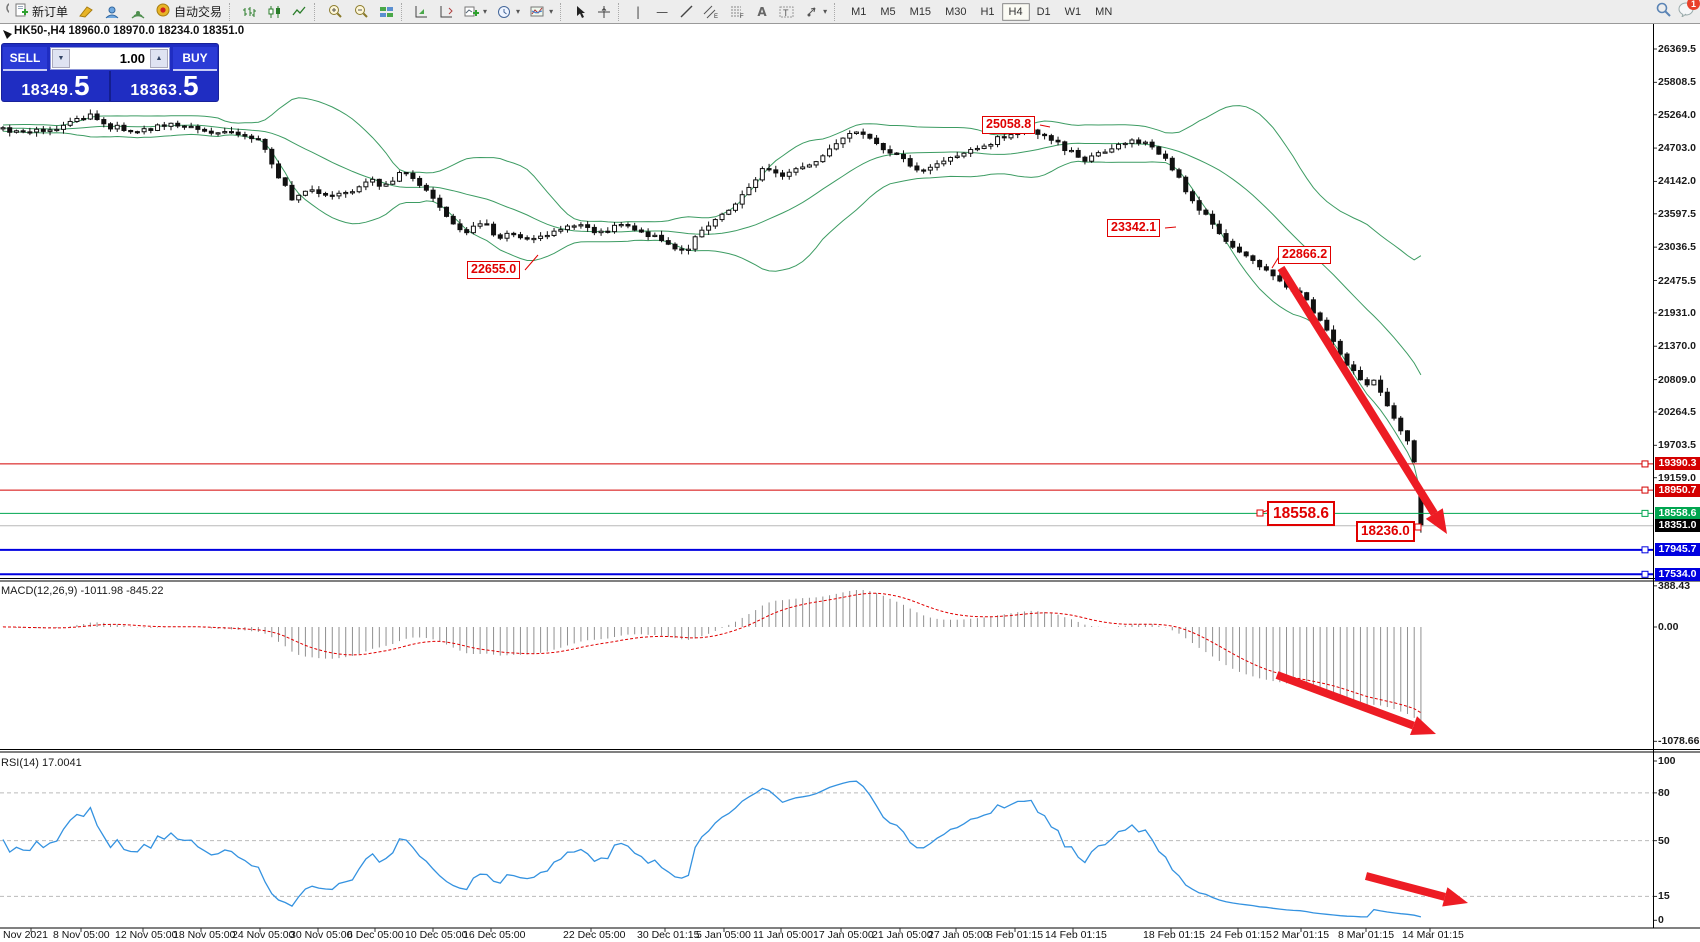 This screenshot has width=1700, height=942. Describe the element at coordinates (887, 12) in the screenshot. I see `timeframe-button-M5: M5` at that location.